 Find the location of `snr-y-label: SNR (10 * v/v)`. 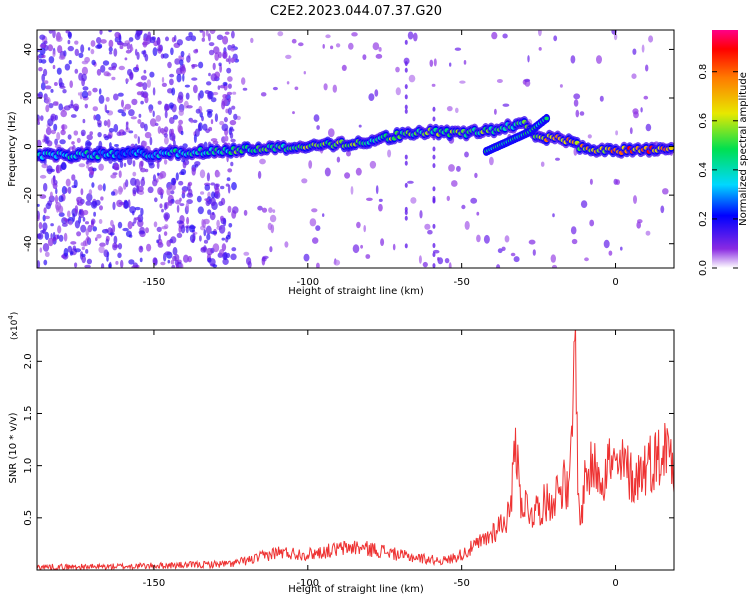

snr-y-label: SNR (10 * v/v) is located at coordinates (13, 447).